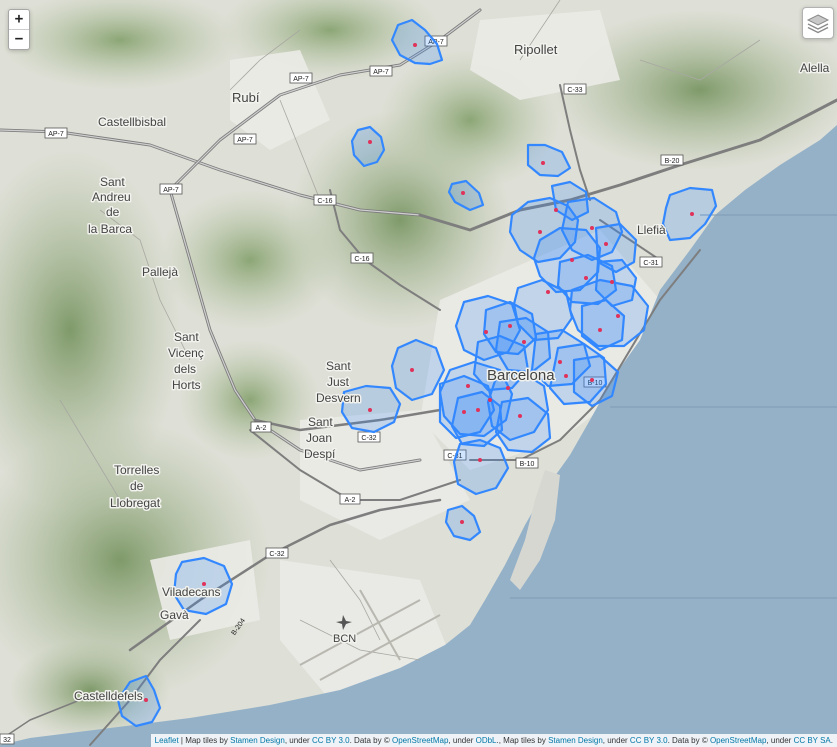  What do you see at coordinates (186, 353) in the screenshot?
I see `label-sant-vicenc-2: Vicenç` at bounding box center [186, 353].